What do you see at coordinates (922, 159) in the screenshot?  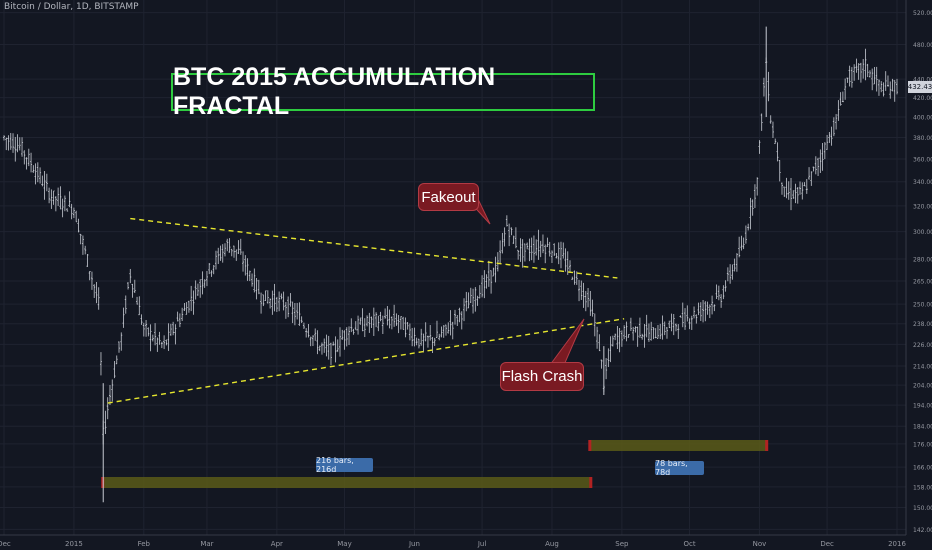 I see `y-tick-label: 360.00` at bounding box center [922, 159].